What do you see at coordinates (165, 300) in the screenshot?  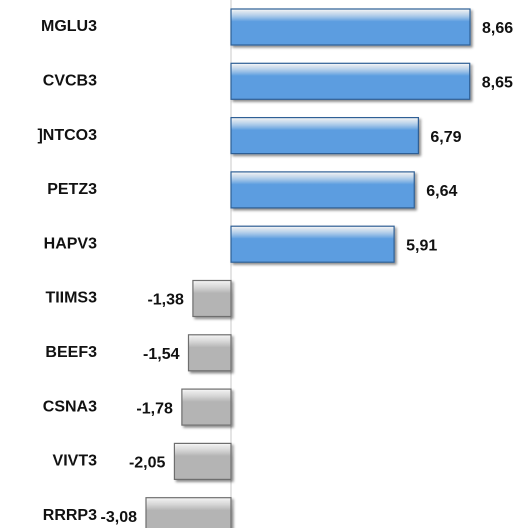 I see `value-label: -1,38` at bounding box center [165, 300].